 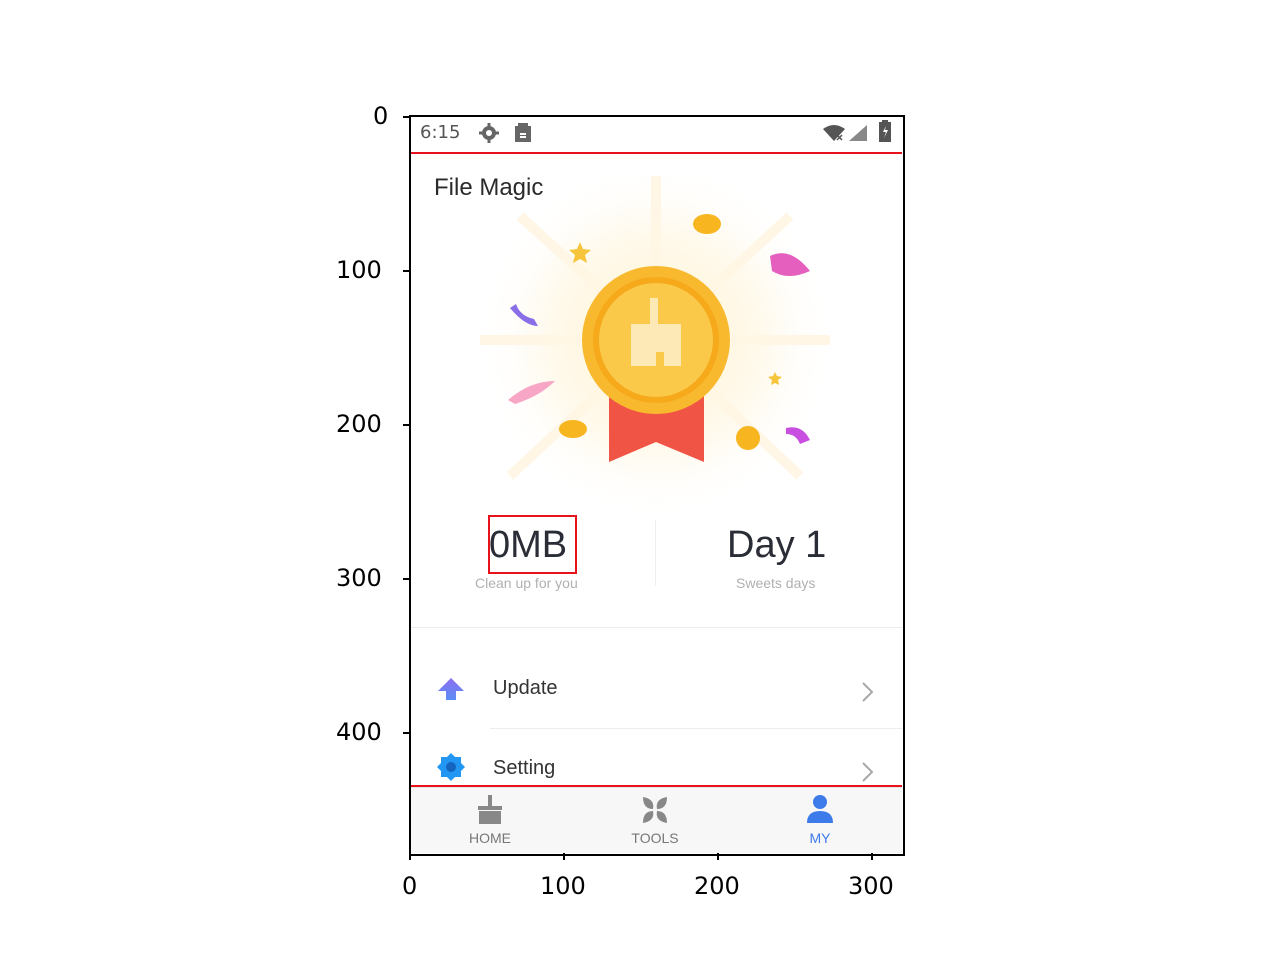 What do you see at coordinates (656, 134) in the screenshot?
I see `status-bar: 6:15` at bounding box center [656, 134].